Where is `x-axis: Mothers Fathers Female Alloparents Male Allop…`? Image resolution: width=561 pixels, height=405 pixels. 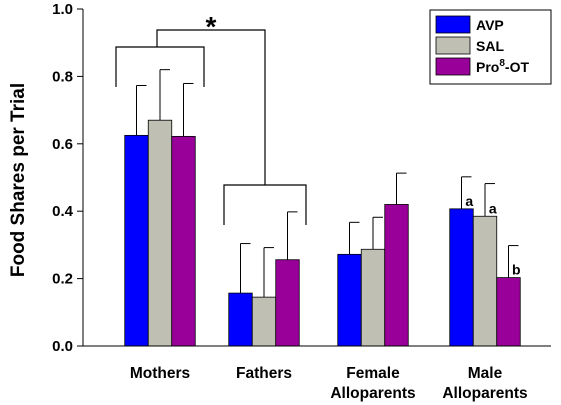
x-axis: Mothers Fathers Female Alloparents Male Allop… is located at coordinates (317, 373).